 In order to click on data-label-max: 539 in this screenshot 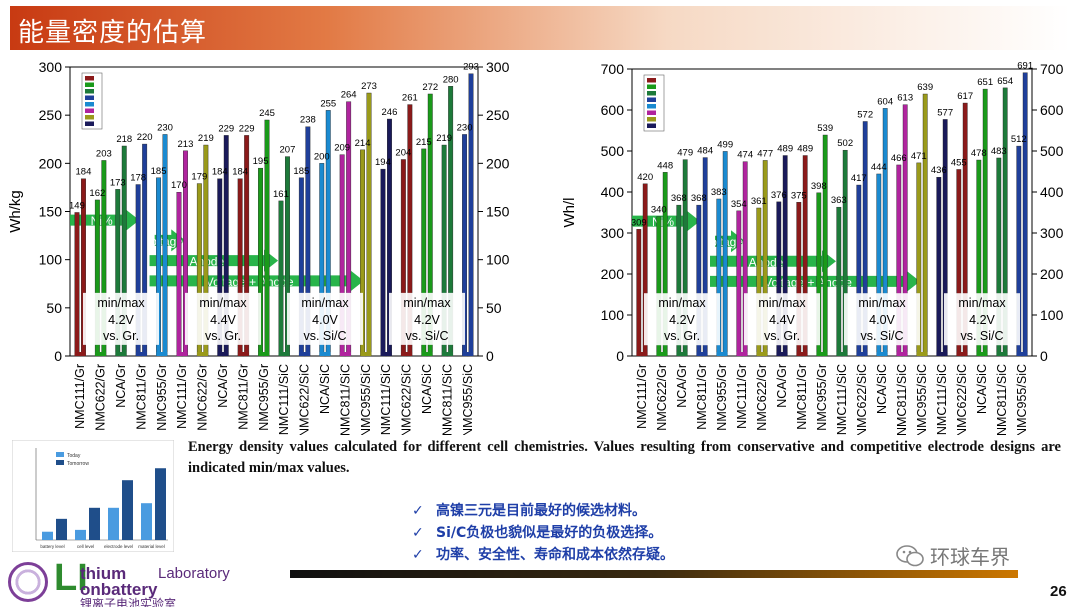, I will do `click(825, 128)`.